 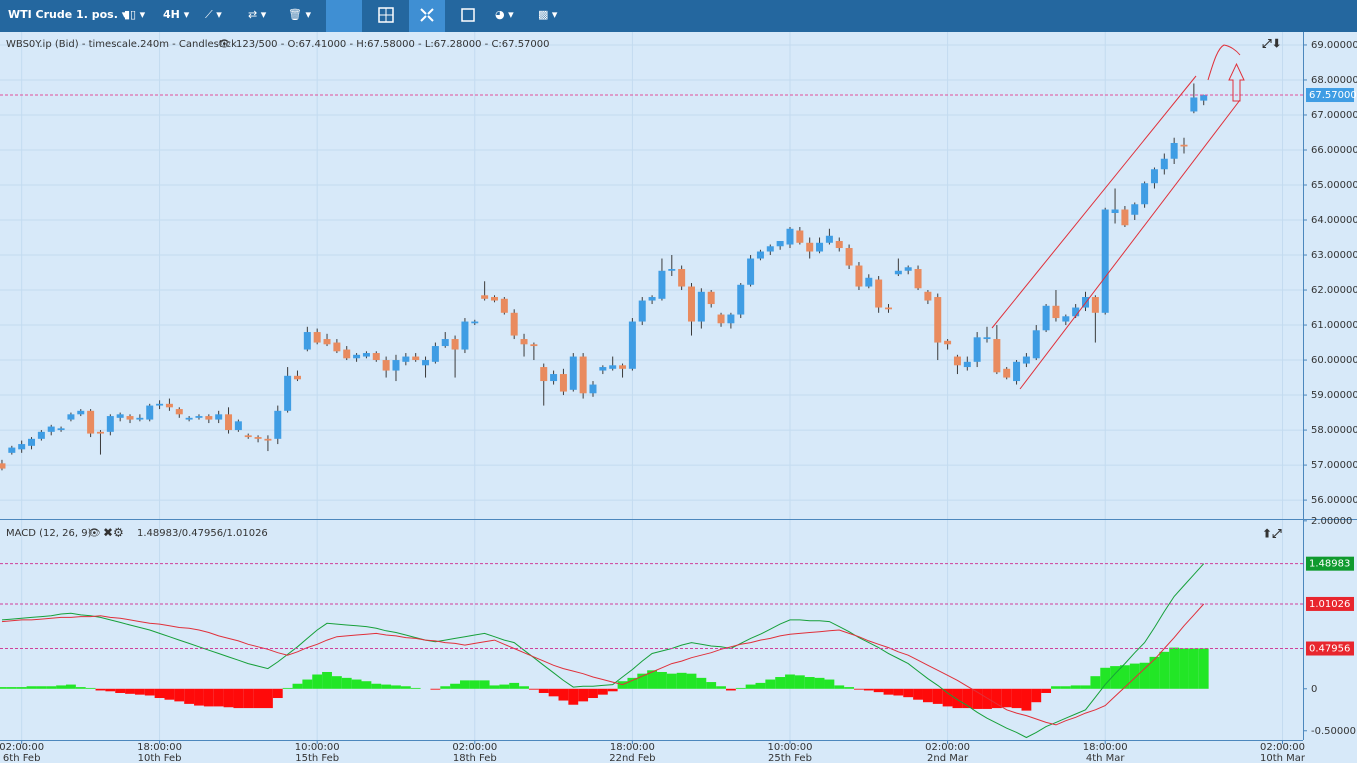 What do you see at coordinates (299, 14) in the screenshot?
I see `delete-button: 🗑 ▾` at bounding box center [299, 14].